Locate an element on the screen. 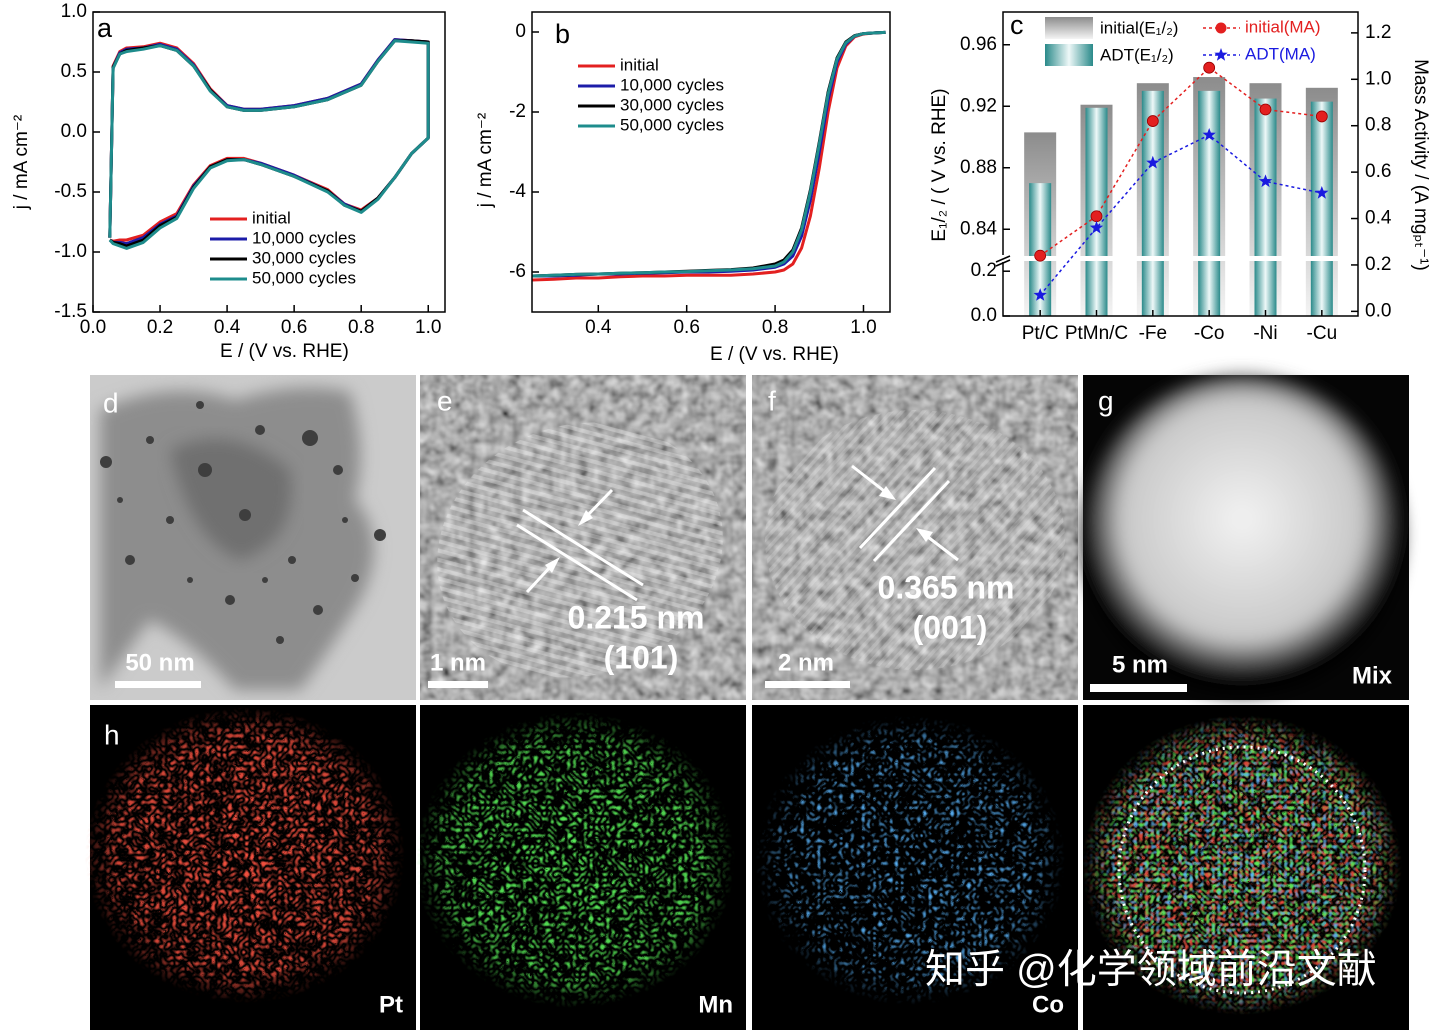 This screenshot has height=1032, width=1440. panel-label: f is located at coordinates (772, 400).